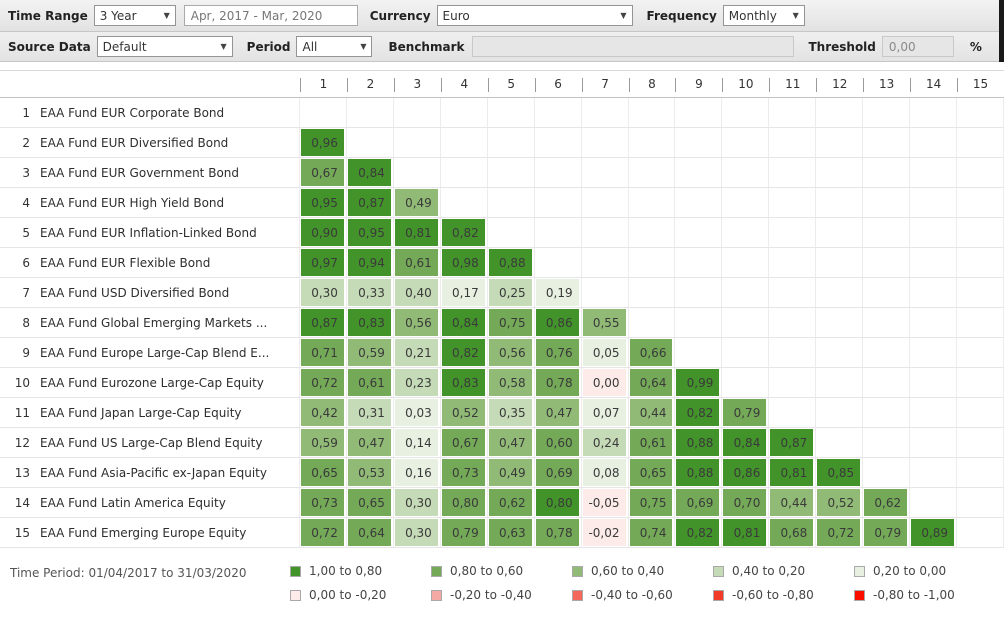  Describe the element at coordinates (323, 142) in the screenshot. I see `matrix-cell: 0,96` at that location.